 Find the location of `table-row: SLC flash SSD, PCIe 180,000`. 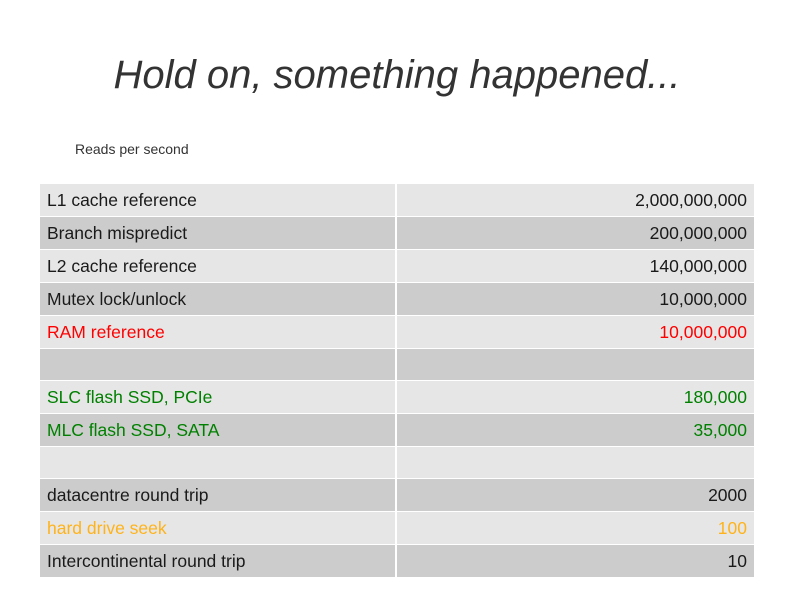

table-row: SLC flash SSD, PCIe 180,000 is located at coordinates (397, 397).